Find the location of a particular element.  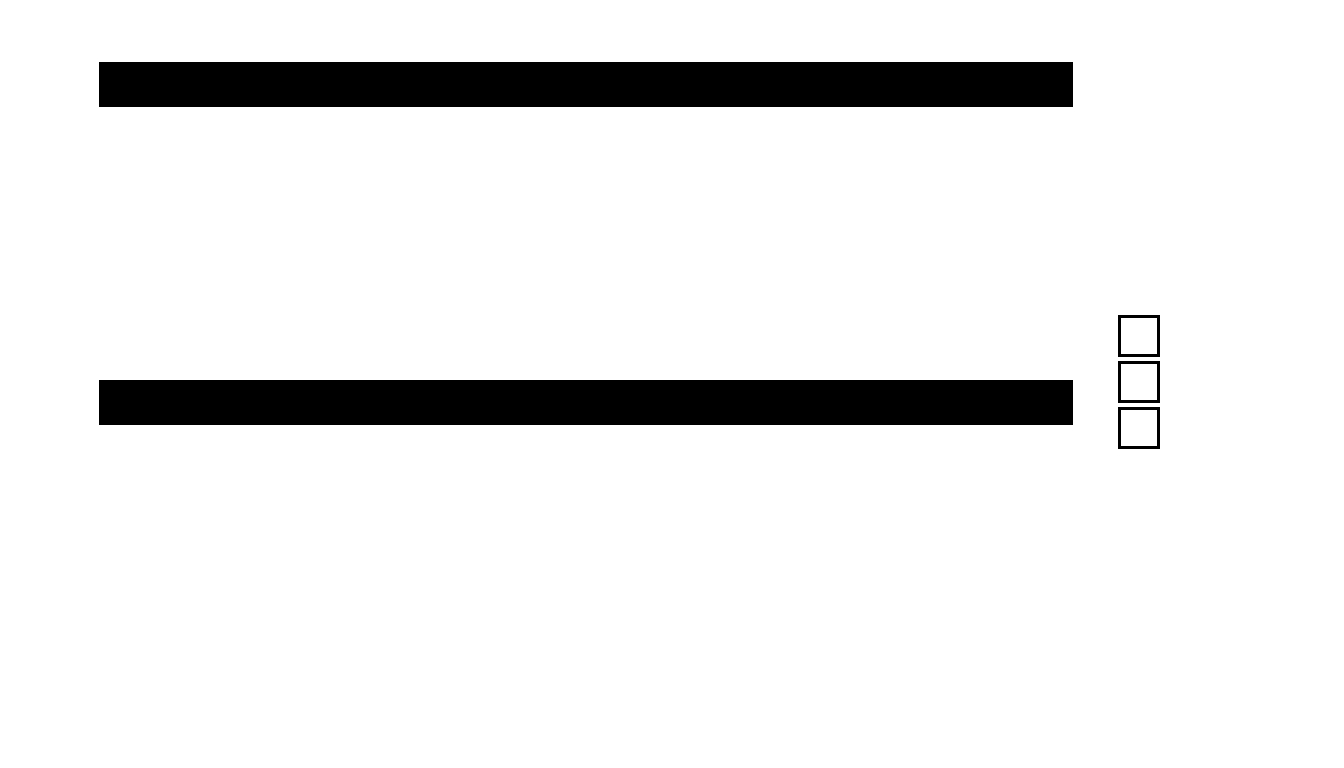

legend is located at coordinates (1148, 378).